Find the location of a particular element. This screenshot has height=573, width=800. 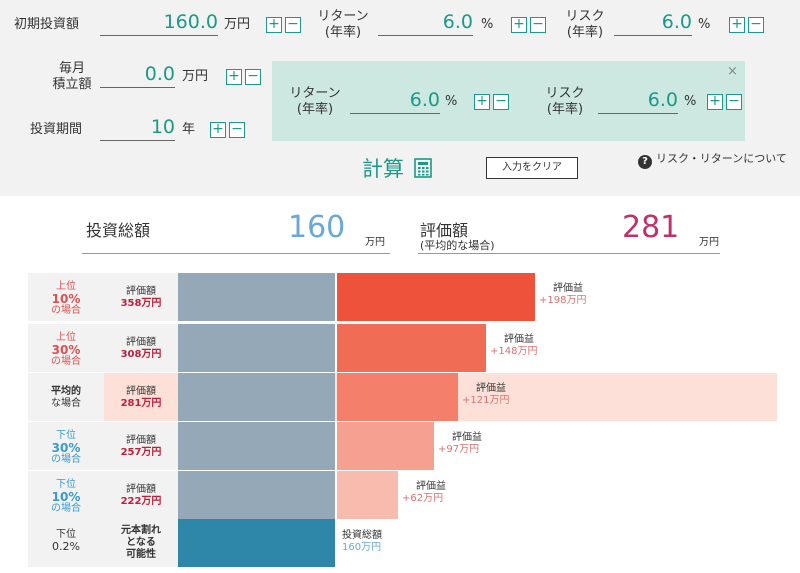

return-panel-unit: % is located at coordinates (451, 101).